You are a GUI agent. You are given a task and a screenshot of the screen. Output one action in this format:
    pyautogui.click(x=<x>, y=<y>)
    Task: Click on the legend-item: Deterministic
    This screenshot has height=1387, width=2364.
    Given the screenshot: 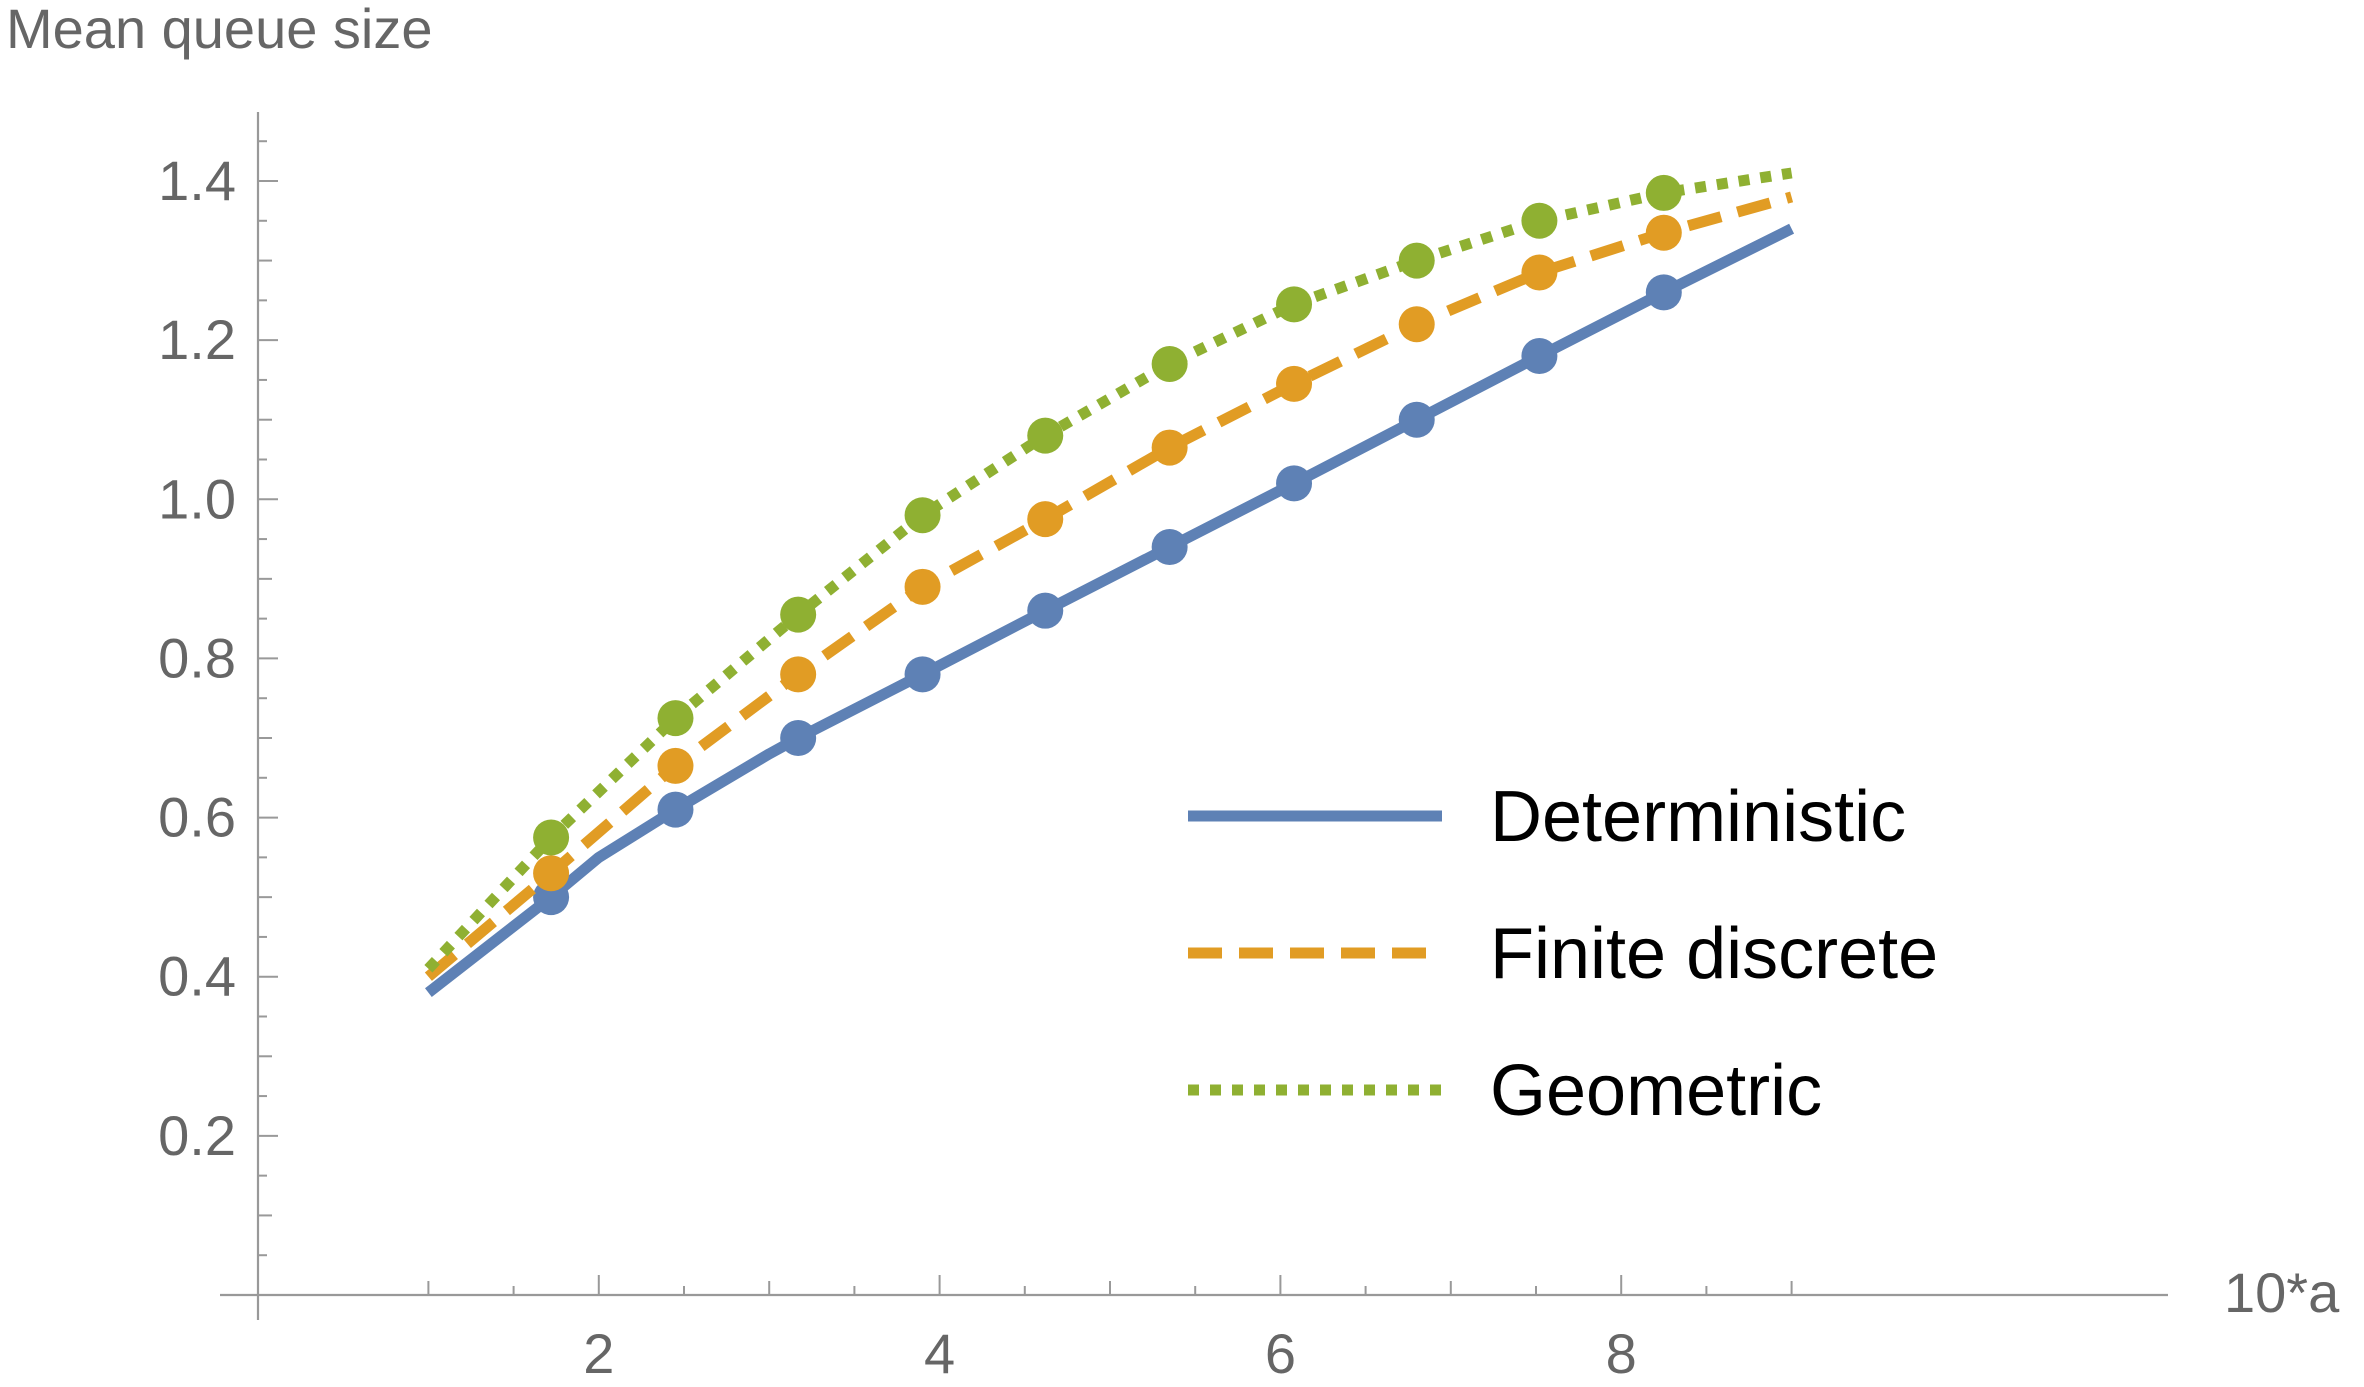 What is the action you would take?
    pyautogui.click(x=1547, y=817)
    